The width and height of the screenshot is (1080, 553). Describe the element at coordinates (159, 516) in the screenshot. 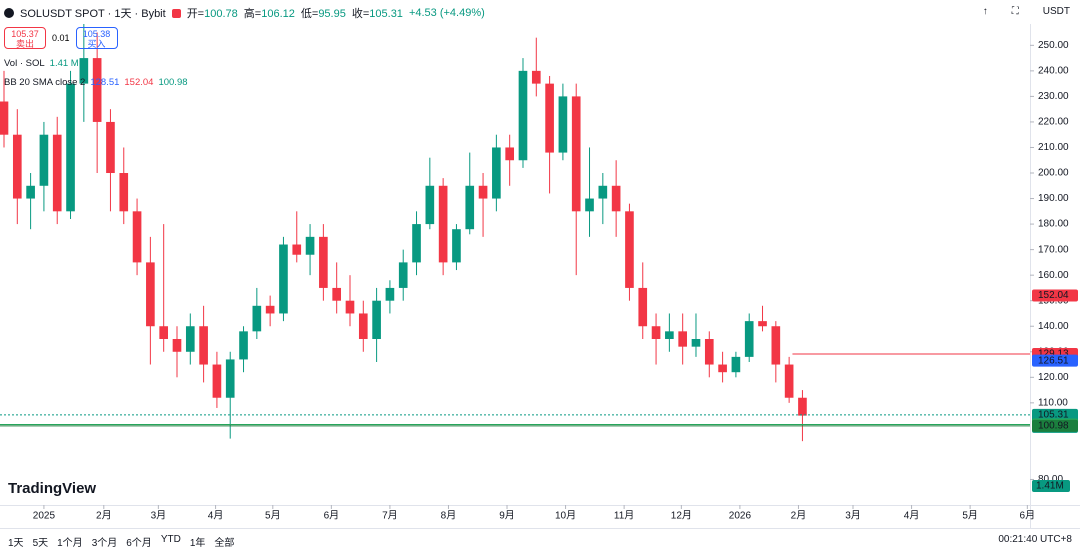

I see `x-tick-label: 3月` at that location.